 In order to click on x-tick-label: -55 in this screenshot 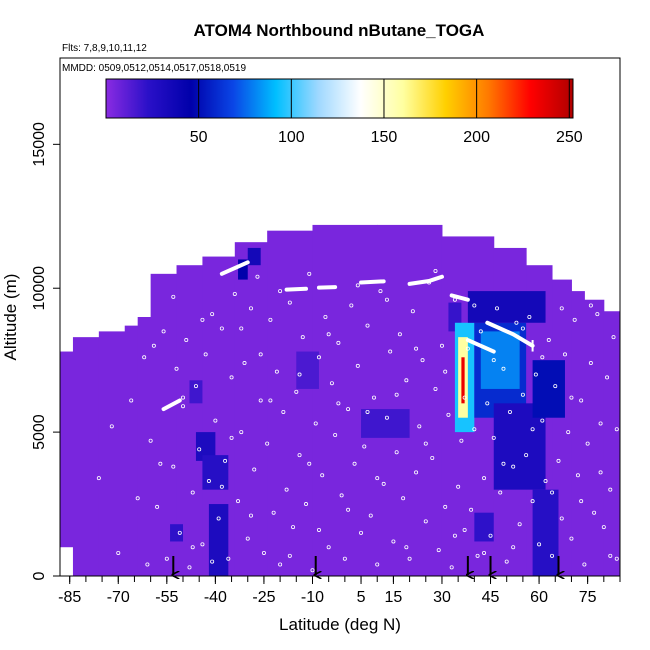, I will do `click(166, 597)`.